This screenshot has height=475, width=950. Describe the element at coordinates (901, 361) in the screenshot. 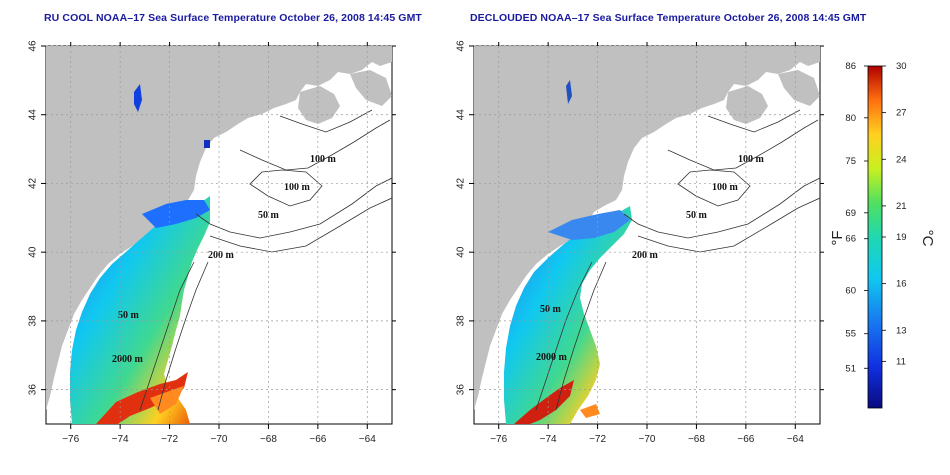

I see `celsius-label: 11` at that location.